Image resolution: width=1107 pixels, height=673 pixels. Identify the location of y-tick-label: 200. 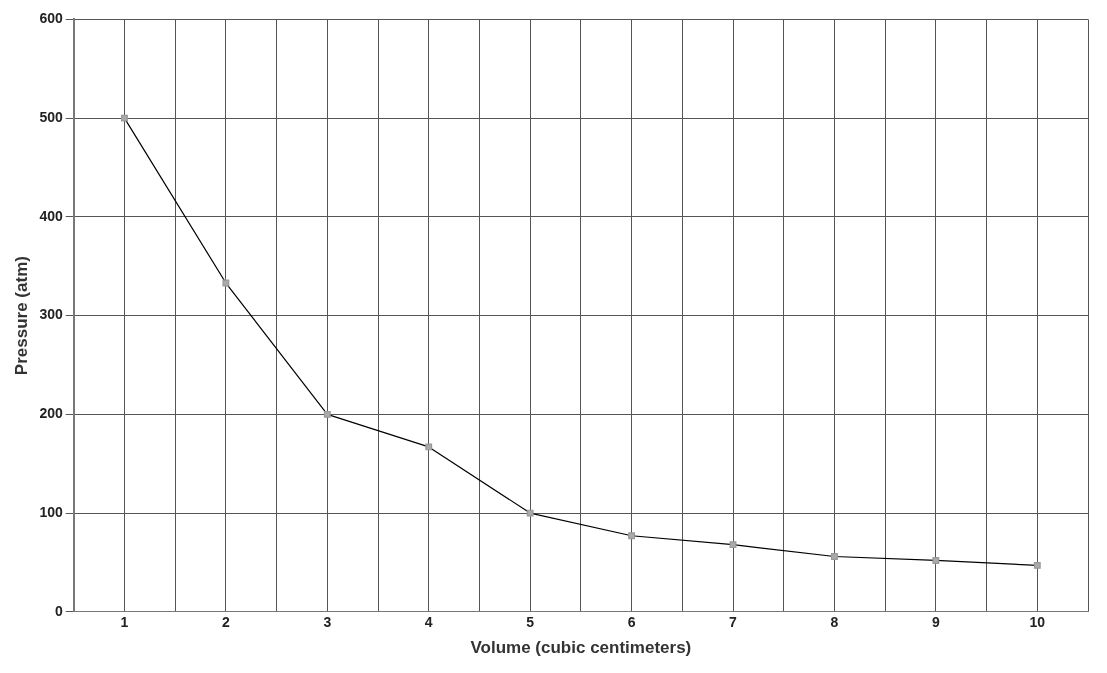
(51, 413).